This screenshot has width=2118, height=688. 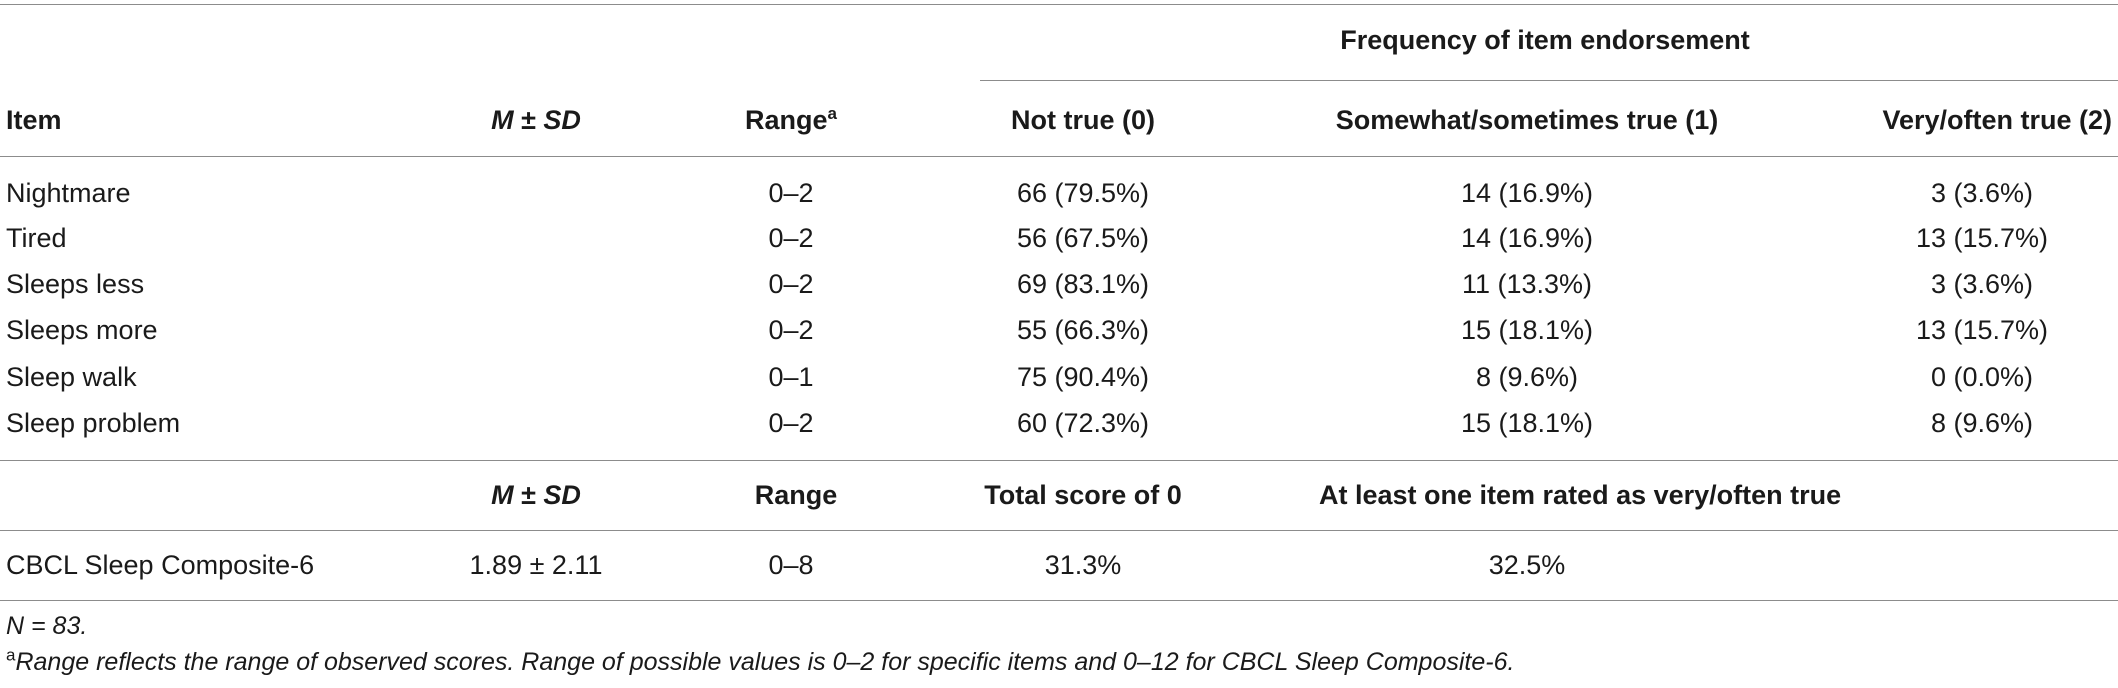 I want to click on column-header-not-true: Not true (0), so click(x=1083, y=120).